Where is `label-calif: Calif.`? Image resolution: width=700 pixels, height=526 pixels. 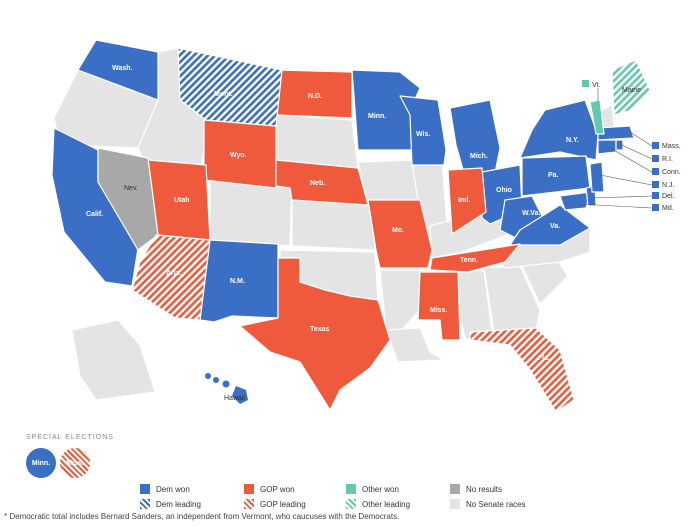
label-calif: Calif. is located at coordinates (94, 214).